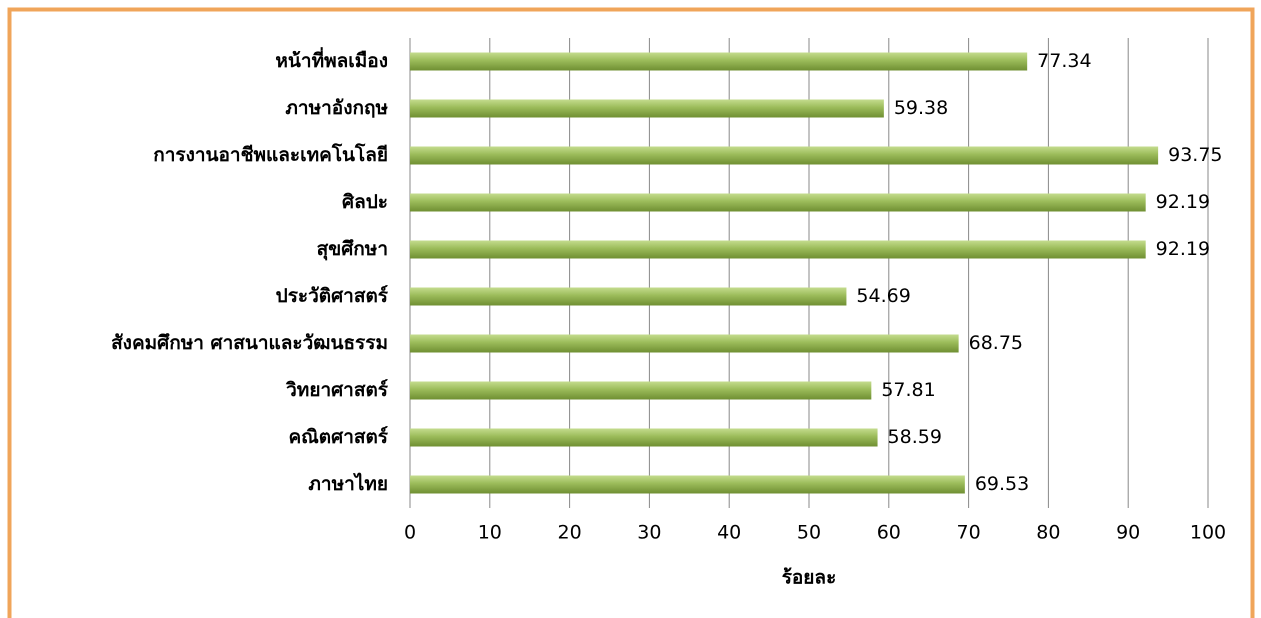 This screenshot has width=1261, height=618. What do you see at coordinates (729, 533) in the screenshot?
I see `x-tick-label: 40` at bounding box center [729, 533].